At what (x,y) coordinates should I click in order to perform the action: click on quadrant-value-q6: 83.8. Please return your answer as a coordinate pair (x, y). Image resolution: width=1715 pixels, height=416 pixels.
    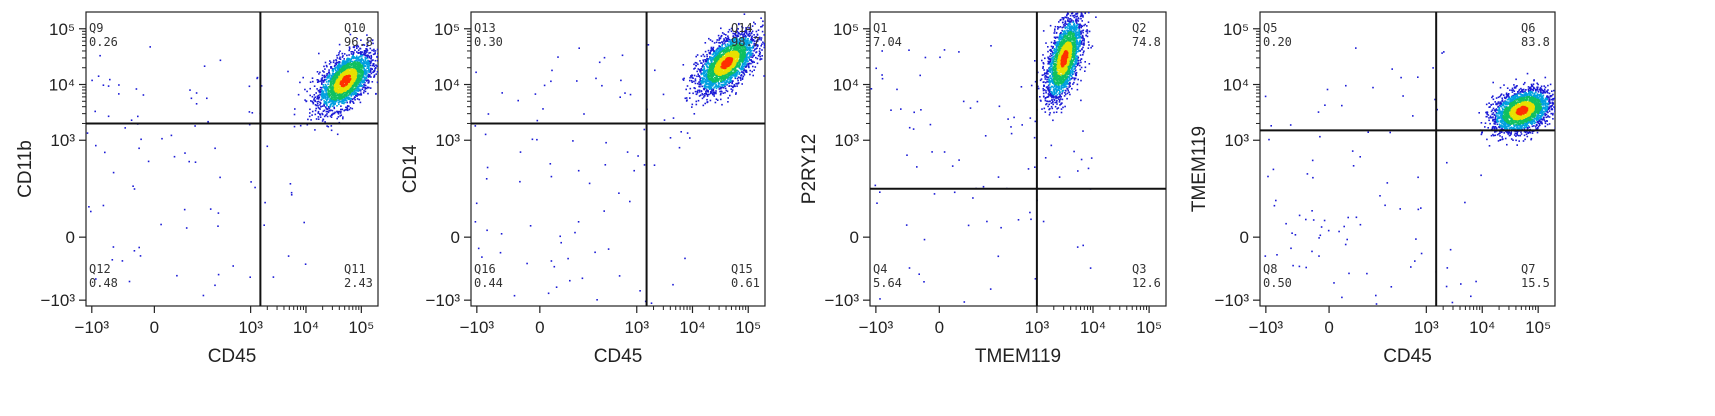
    Looking at the image, I should click on (1535, 42).